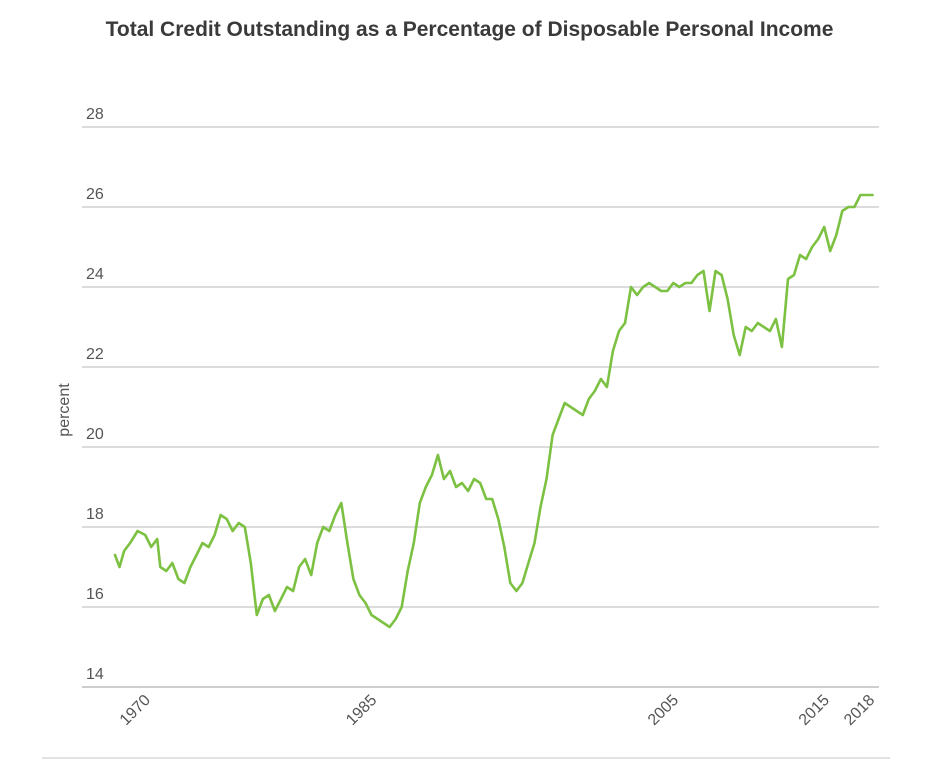 This screenshot has height=768, width=939. What do you see at coordinates (95, 514) in the screenshot?
I see `y-tick-label: 18` at bounding box center [95, 514].